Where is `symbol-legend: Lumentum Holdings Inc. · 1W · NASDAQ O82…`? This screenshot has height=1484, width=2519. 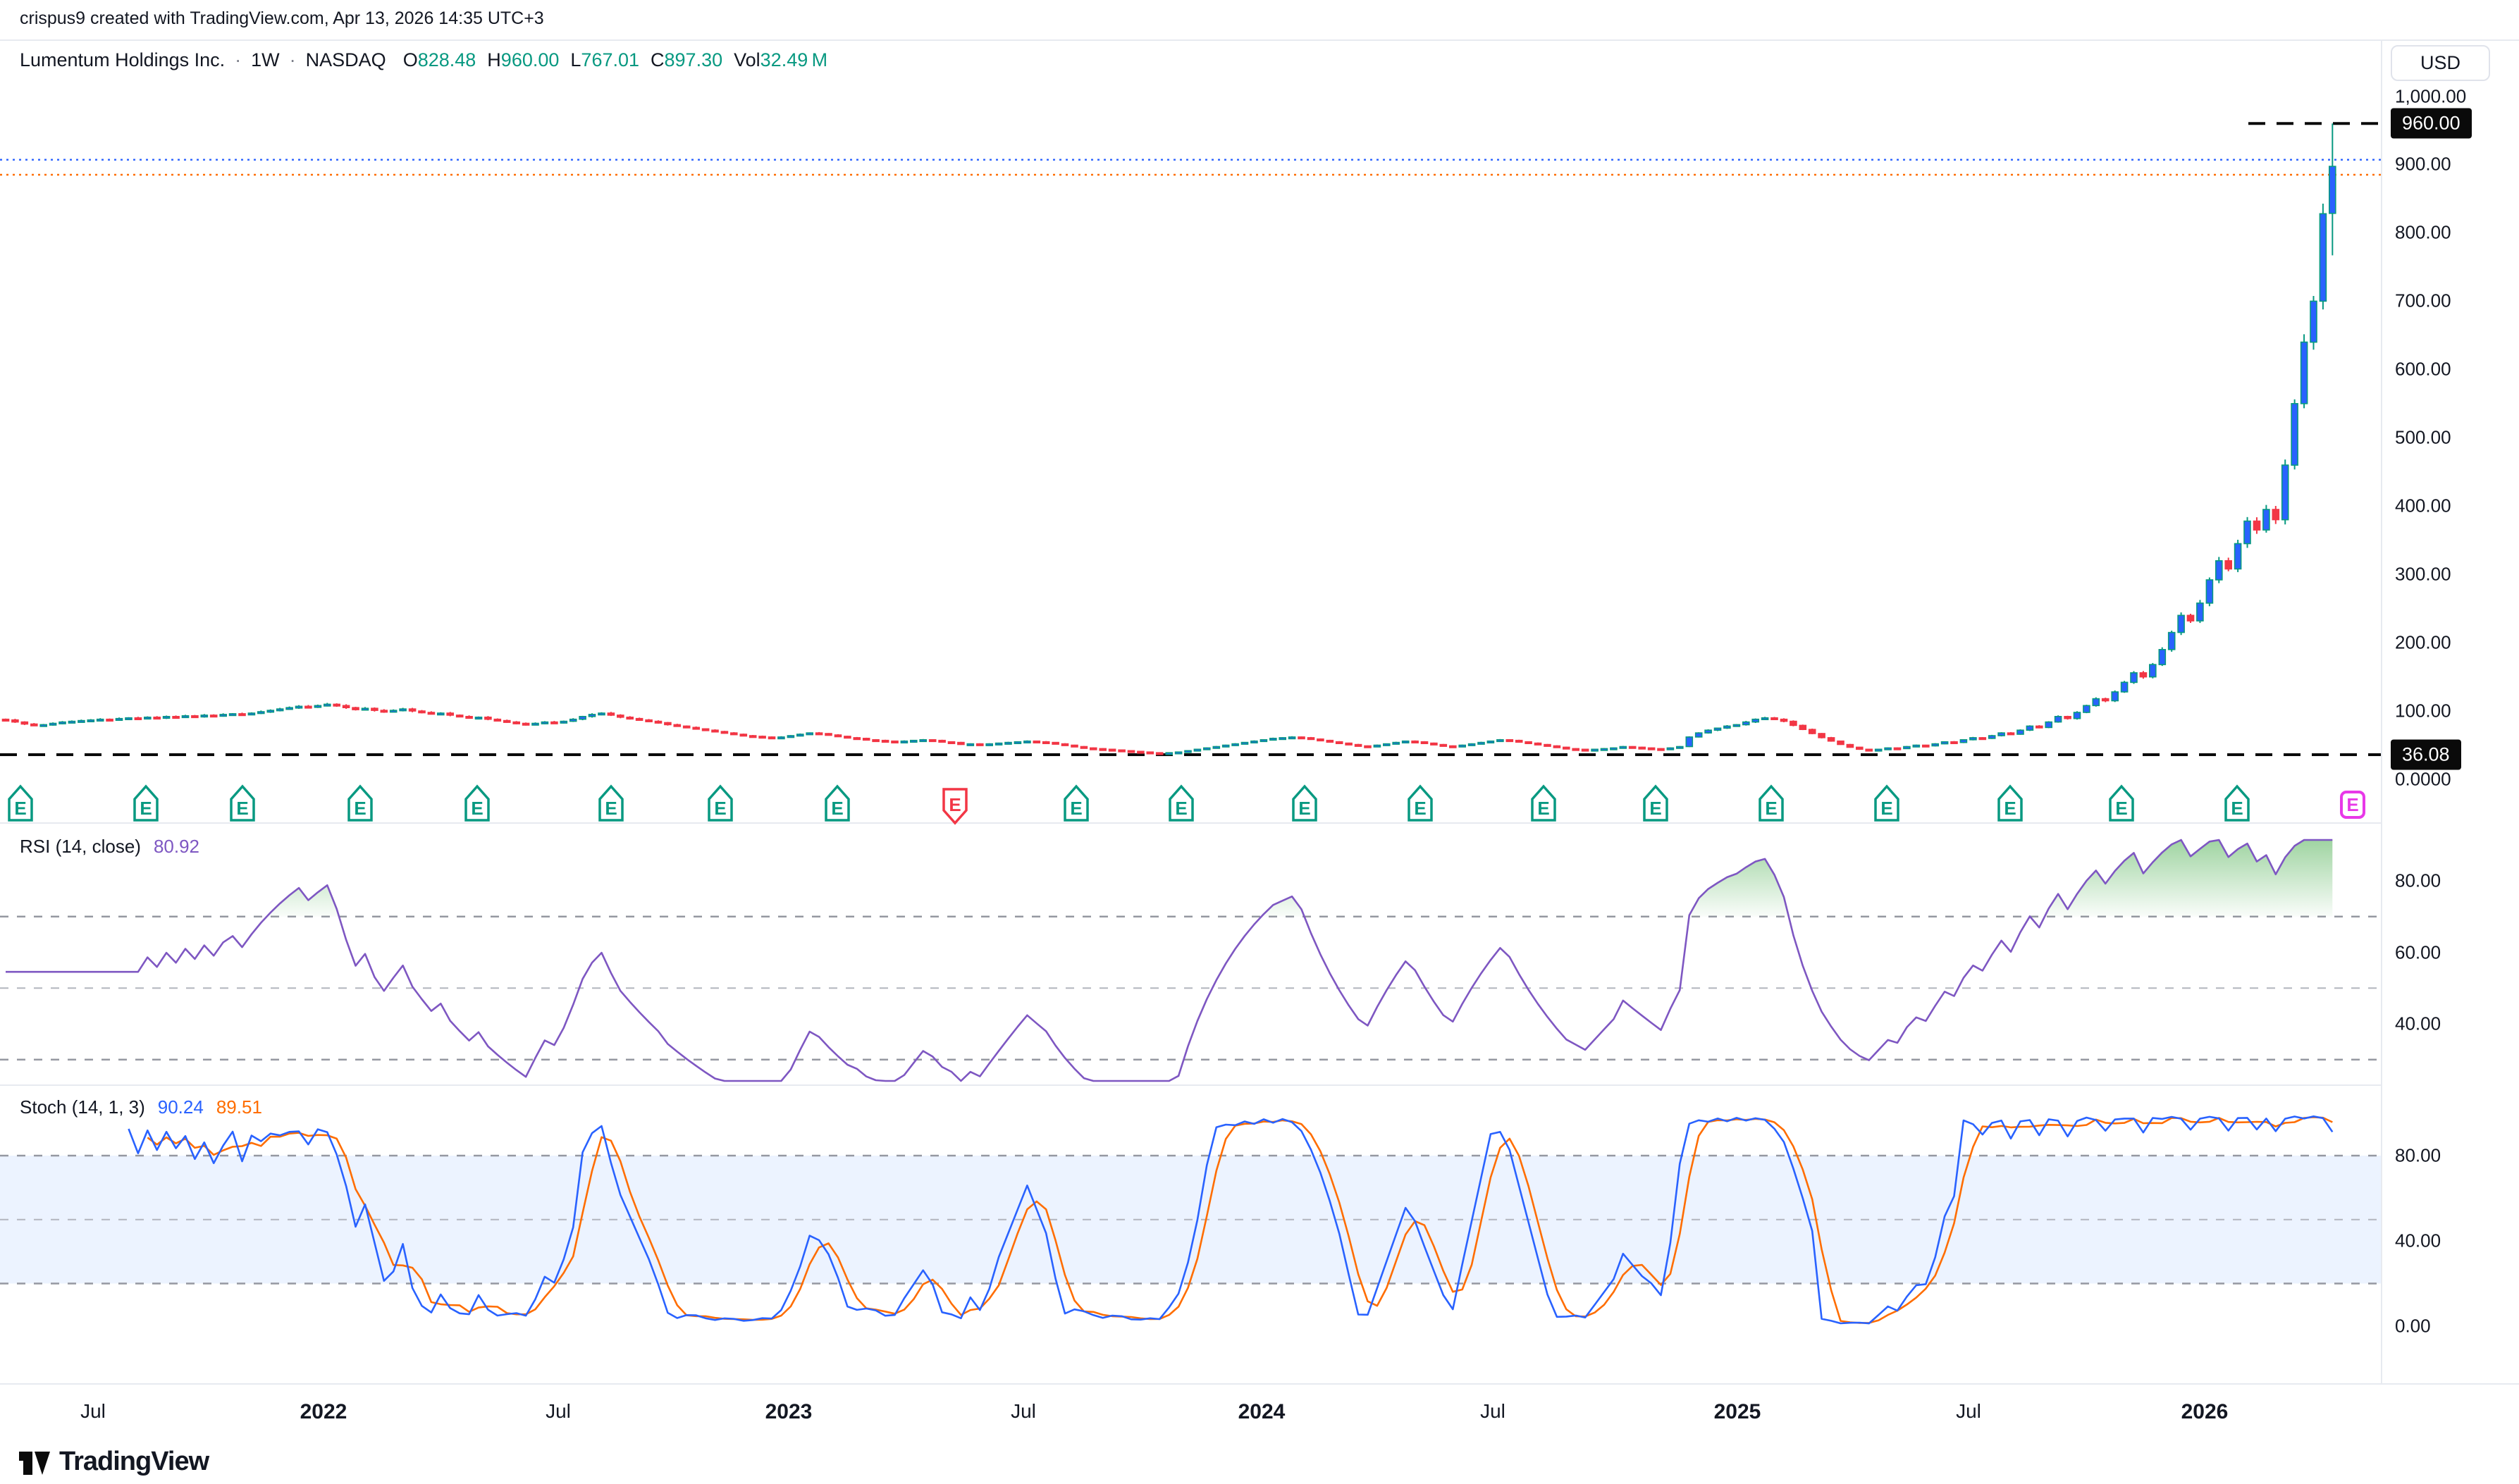 symbol-legend: Lumentum Holdings Inc. · 1W · NASDAQ O82… is located at coordinates (423, 60).